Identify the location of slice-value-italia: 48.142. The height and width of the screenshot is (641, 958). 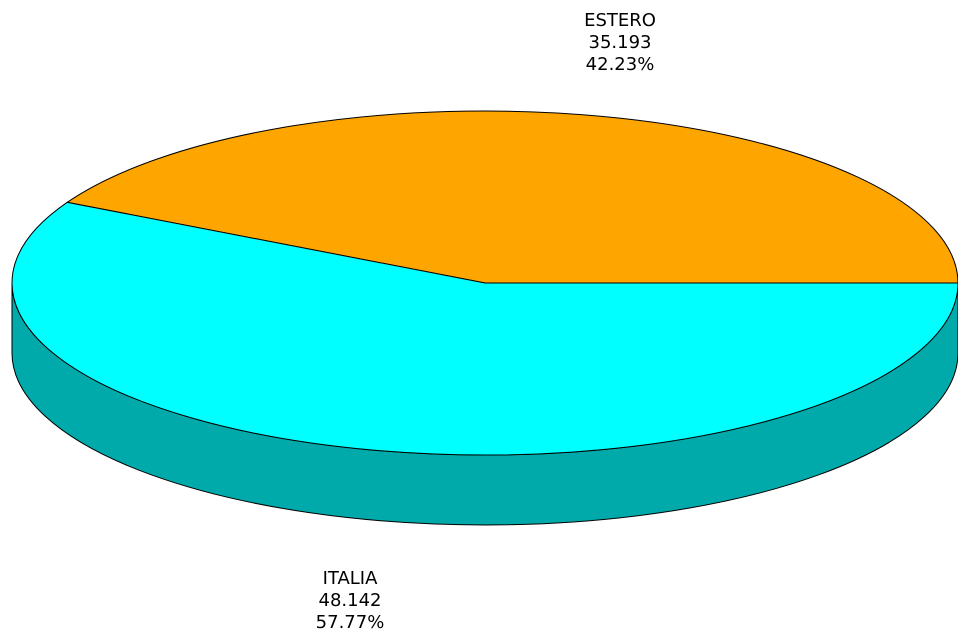
(350, 600).